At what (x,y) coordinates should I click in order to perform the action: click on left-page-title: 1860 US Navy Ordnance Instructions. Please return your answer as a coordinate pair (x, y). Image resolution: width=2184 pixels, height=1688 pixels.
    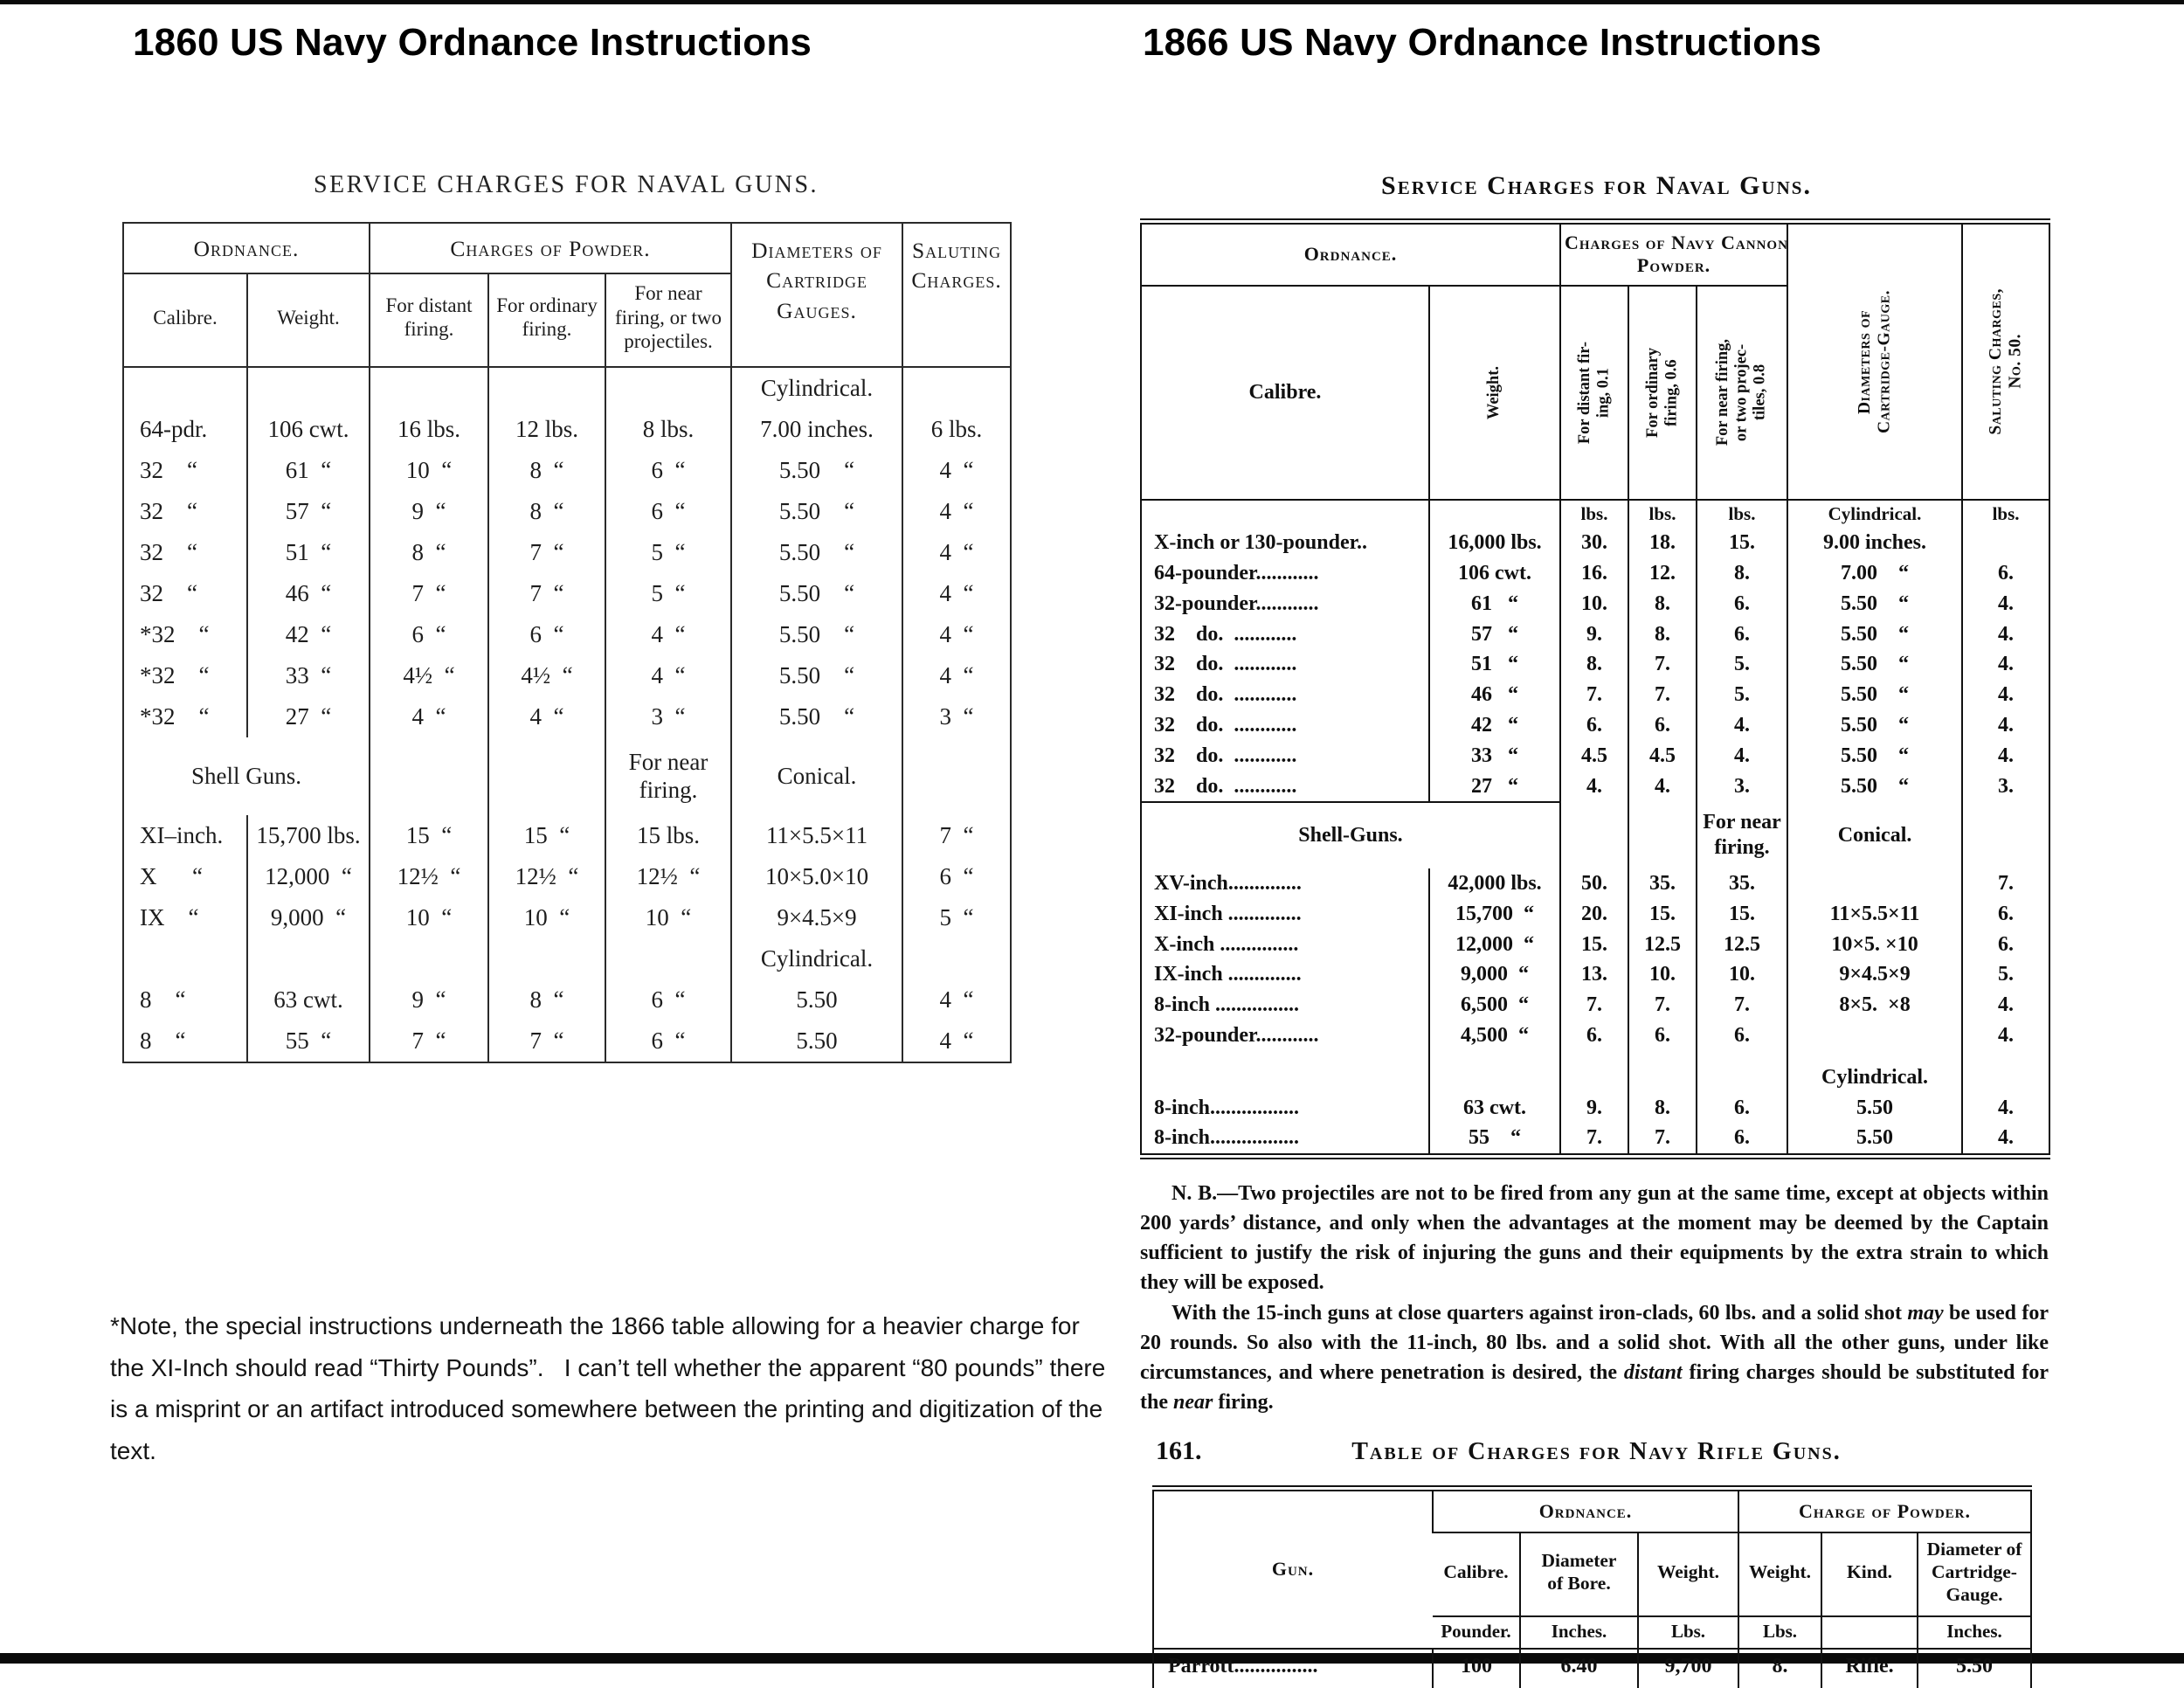
    Looking at the image, I should click on (472, 42).